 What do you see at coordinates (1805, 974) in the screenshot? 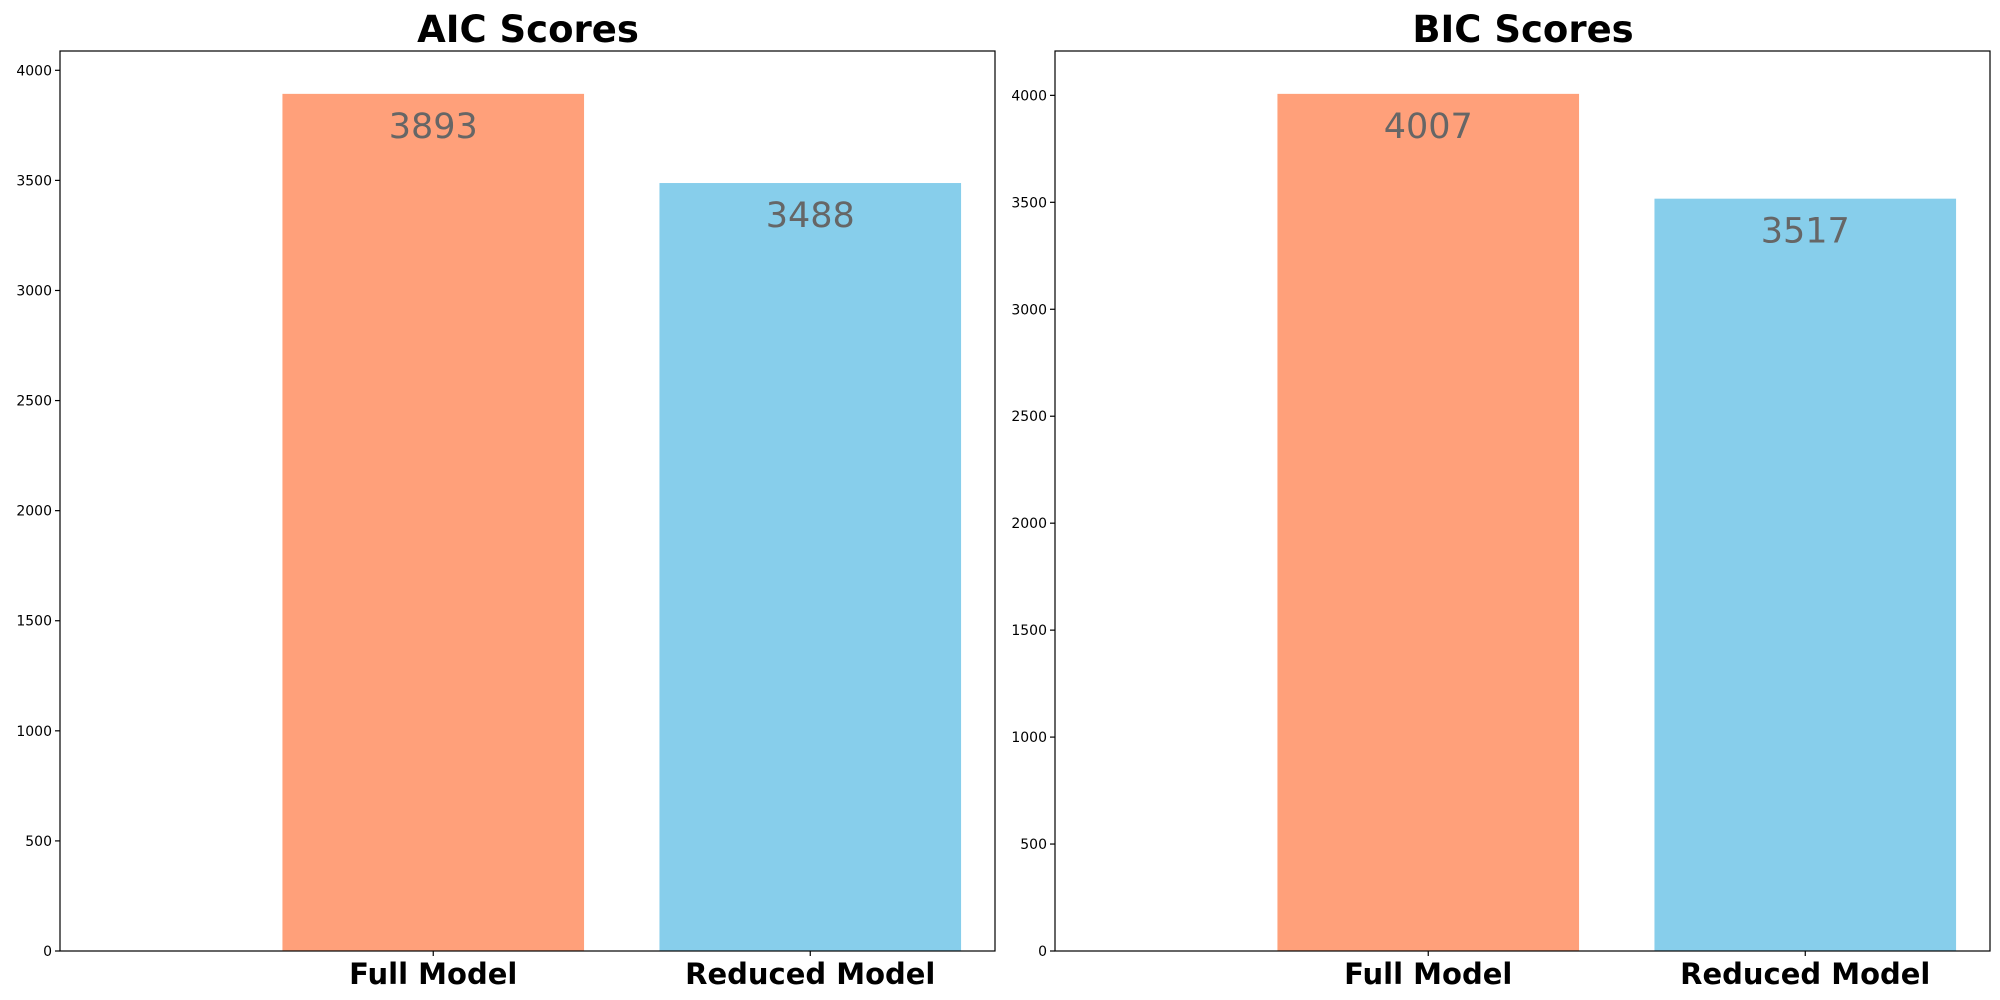
I see `xtick-label-bic-1: Reduced Model` at bounding box center [1805, 974].